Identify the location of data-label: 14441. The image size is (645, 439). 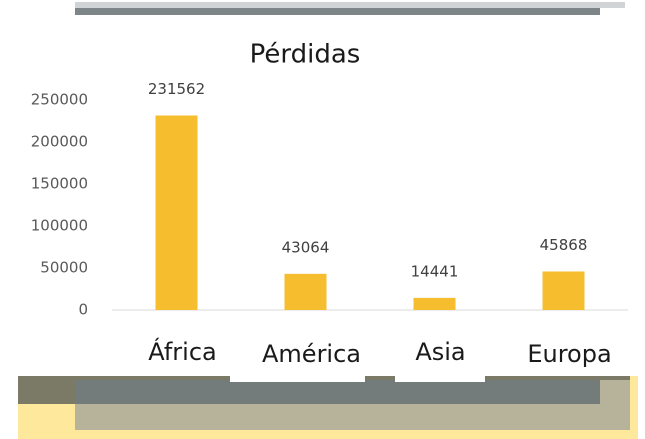
(435, 271).